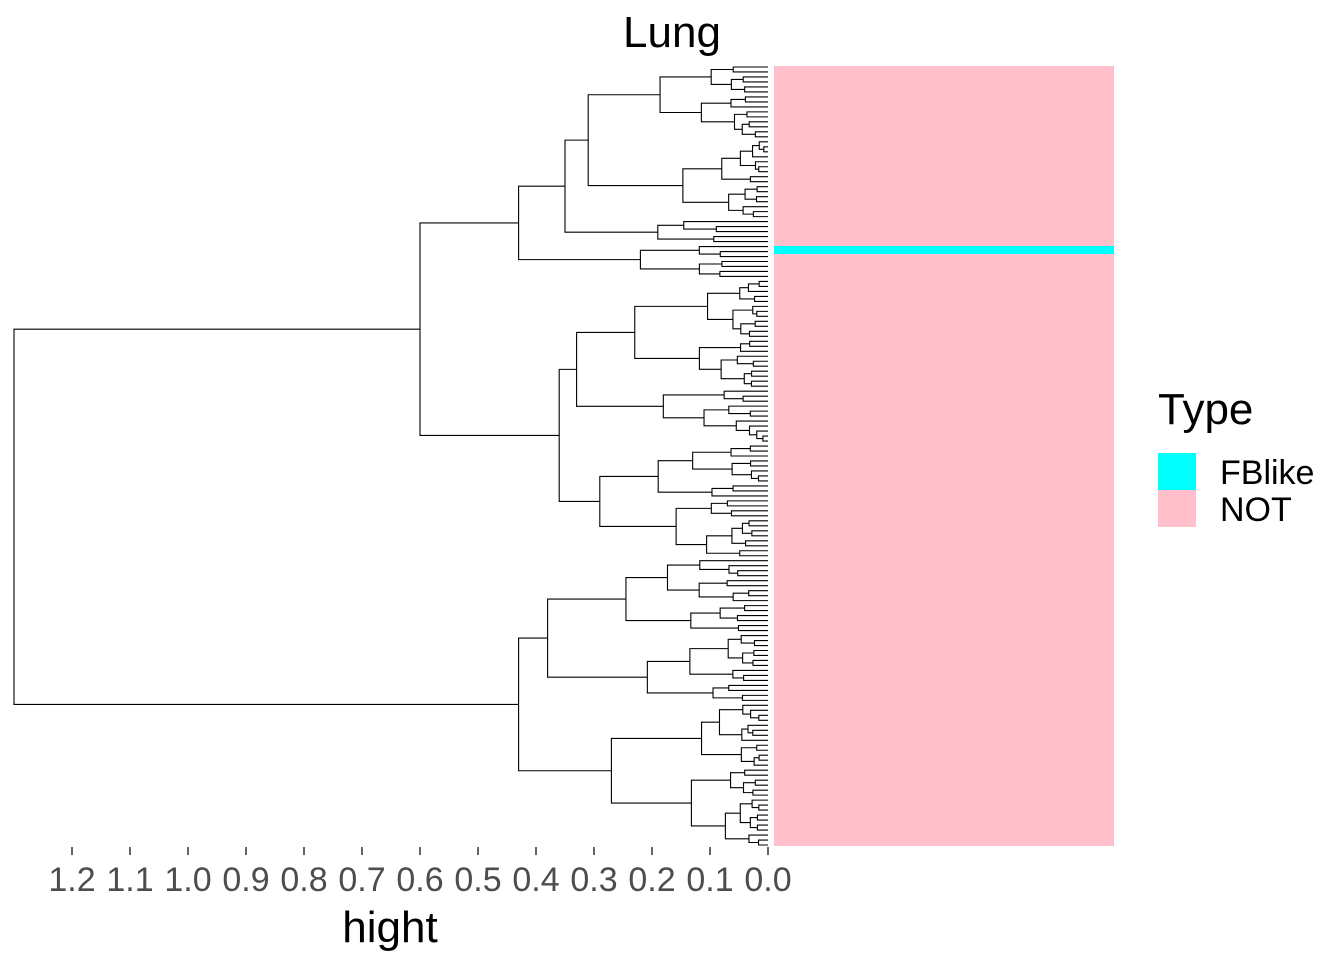 This screenshot has height=960, width=1344. What do you see at coordinates (1205, 409) in the screenshot?
I see `legend-title: Type` at bounding box center [1205, 409].